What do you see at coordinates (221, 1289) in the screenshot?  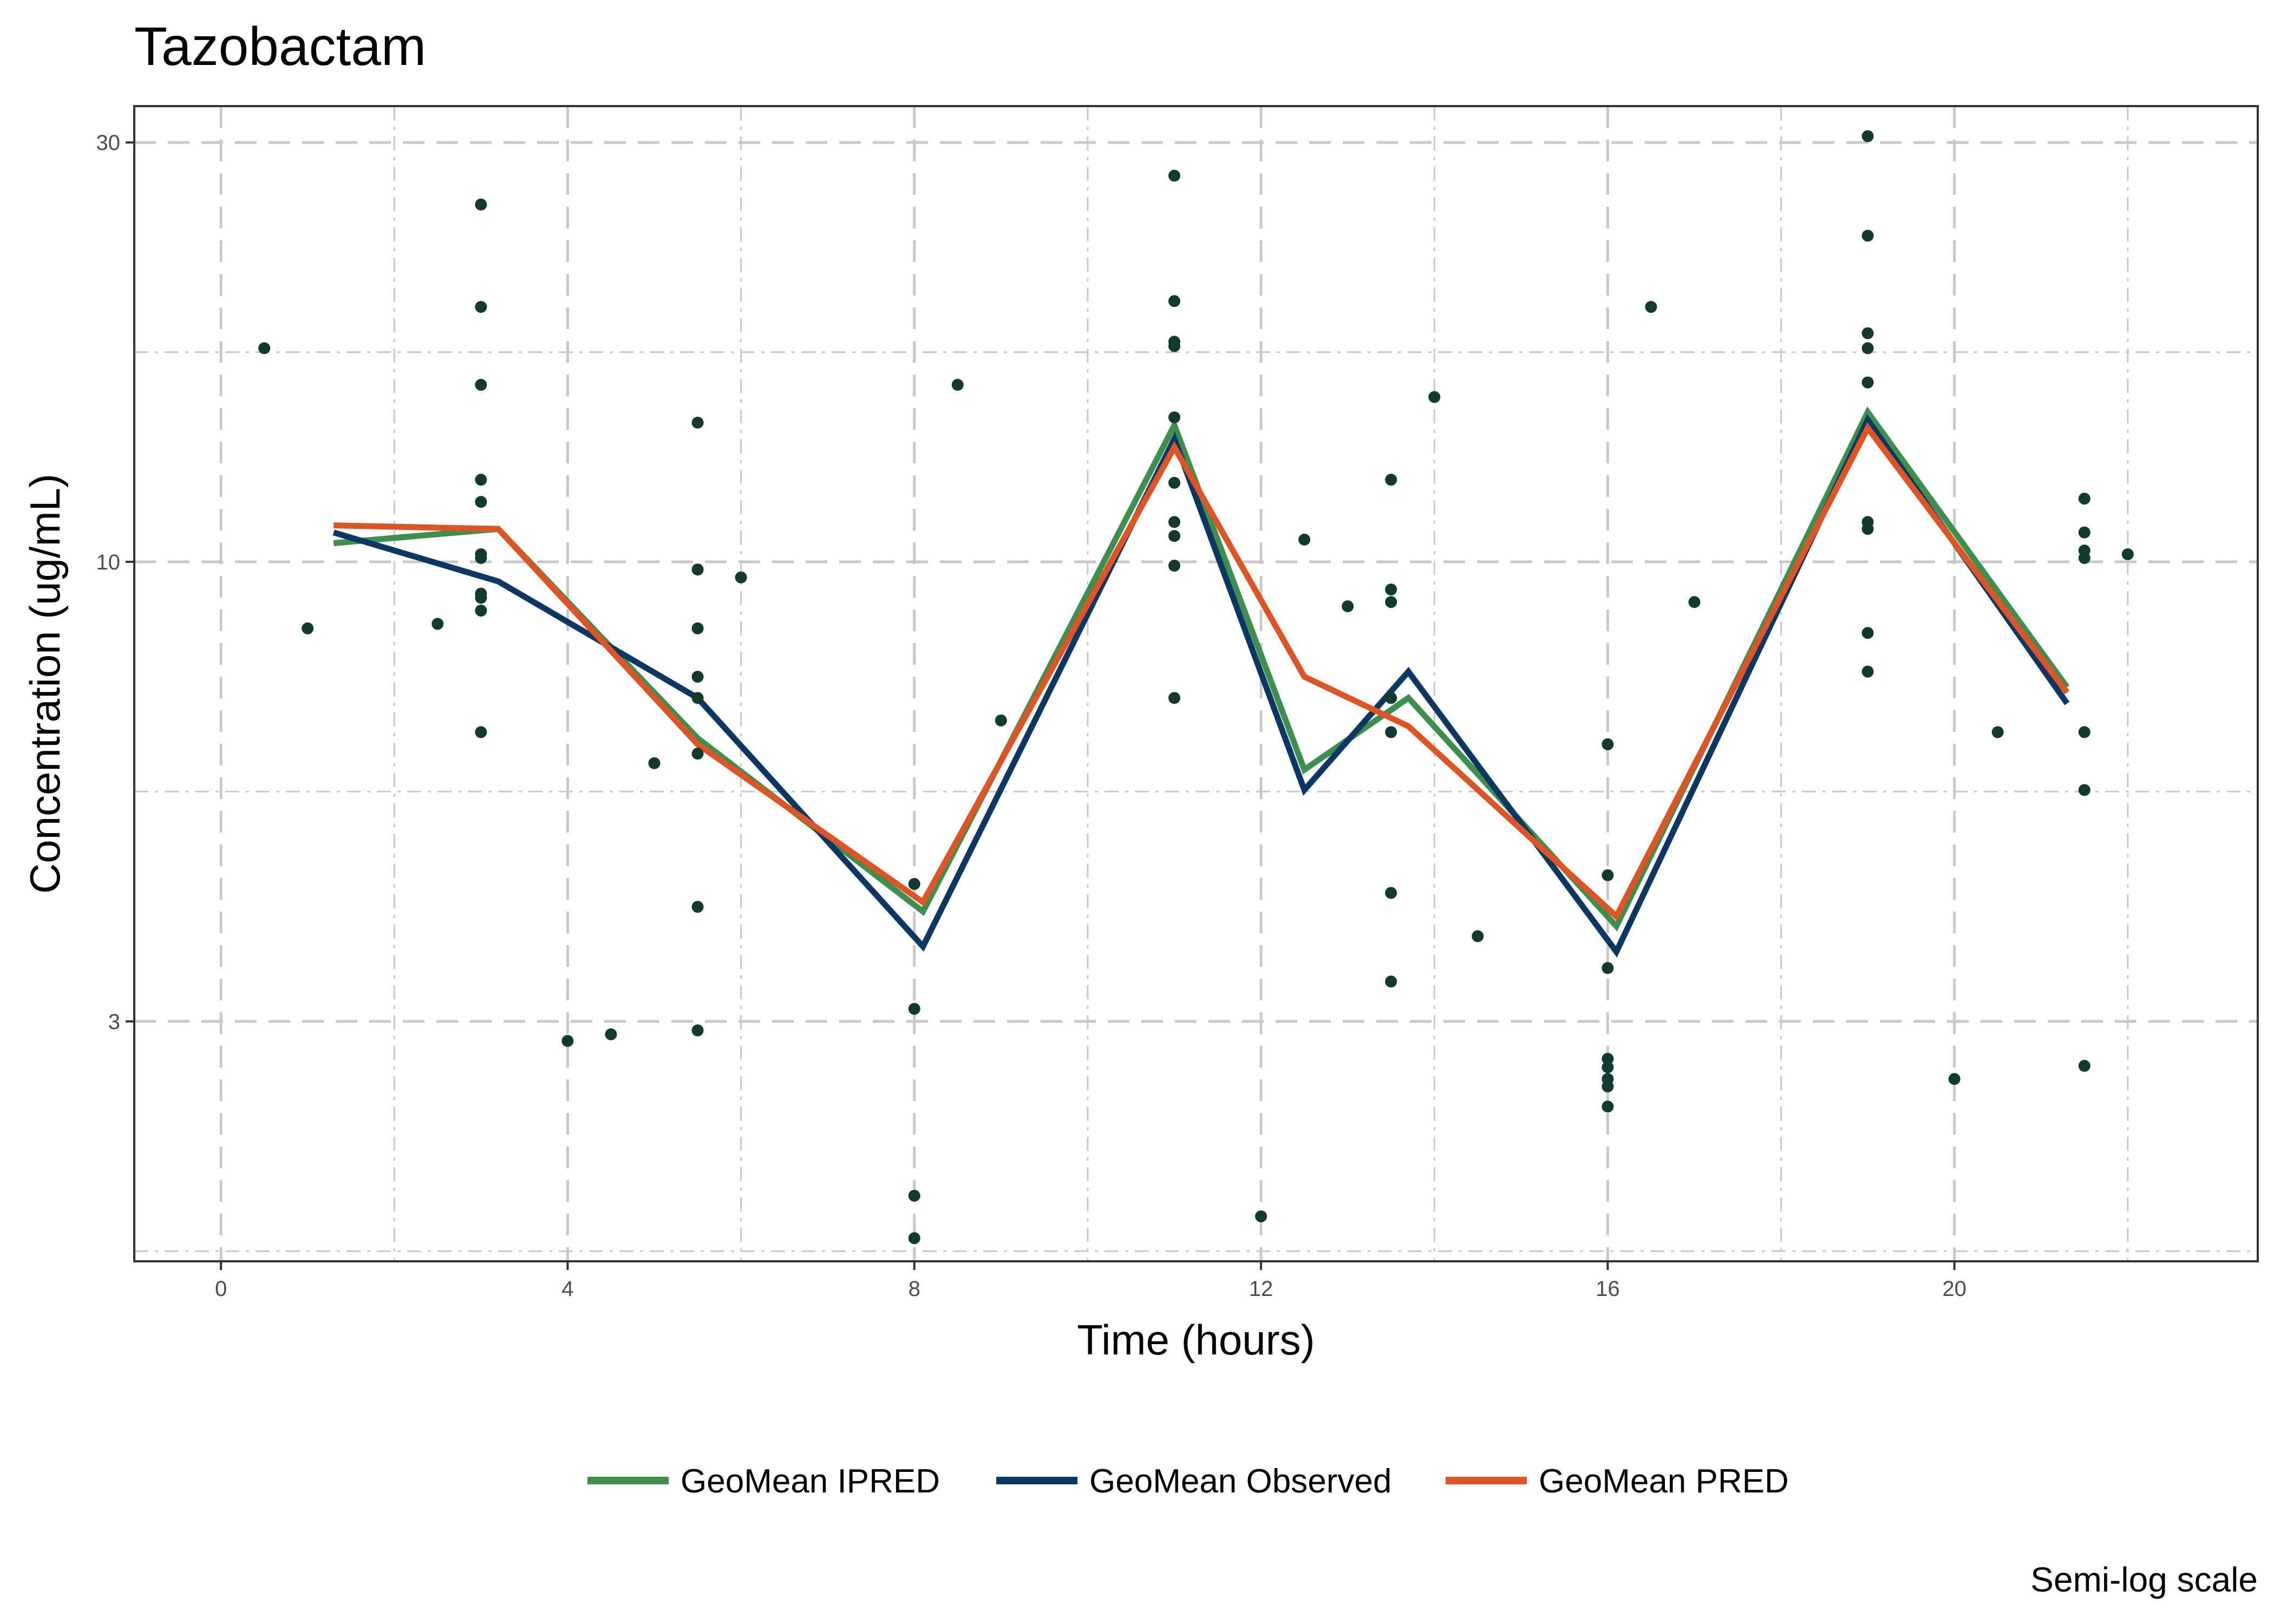 I see `x-tick-label: 0` at bounding box center [221, 1289].